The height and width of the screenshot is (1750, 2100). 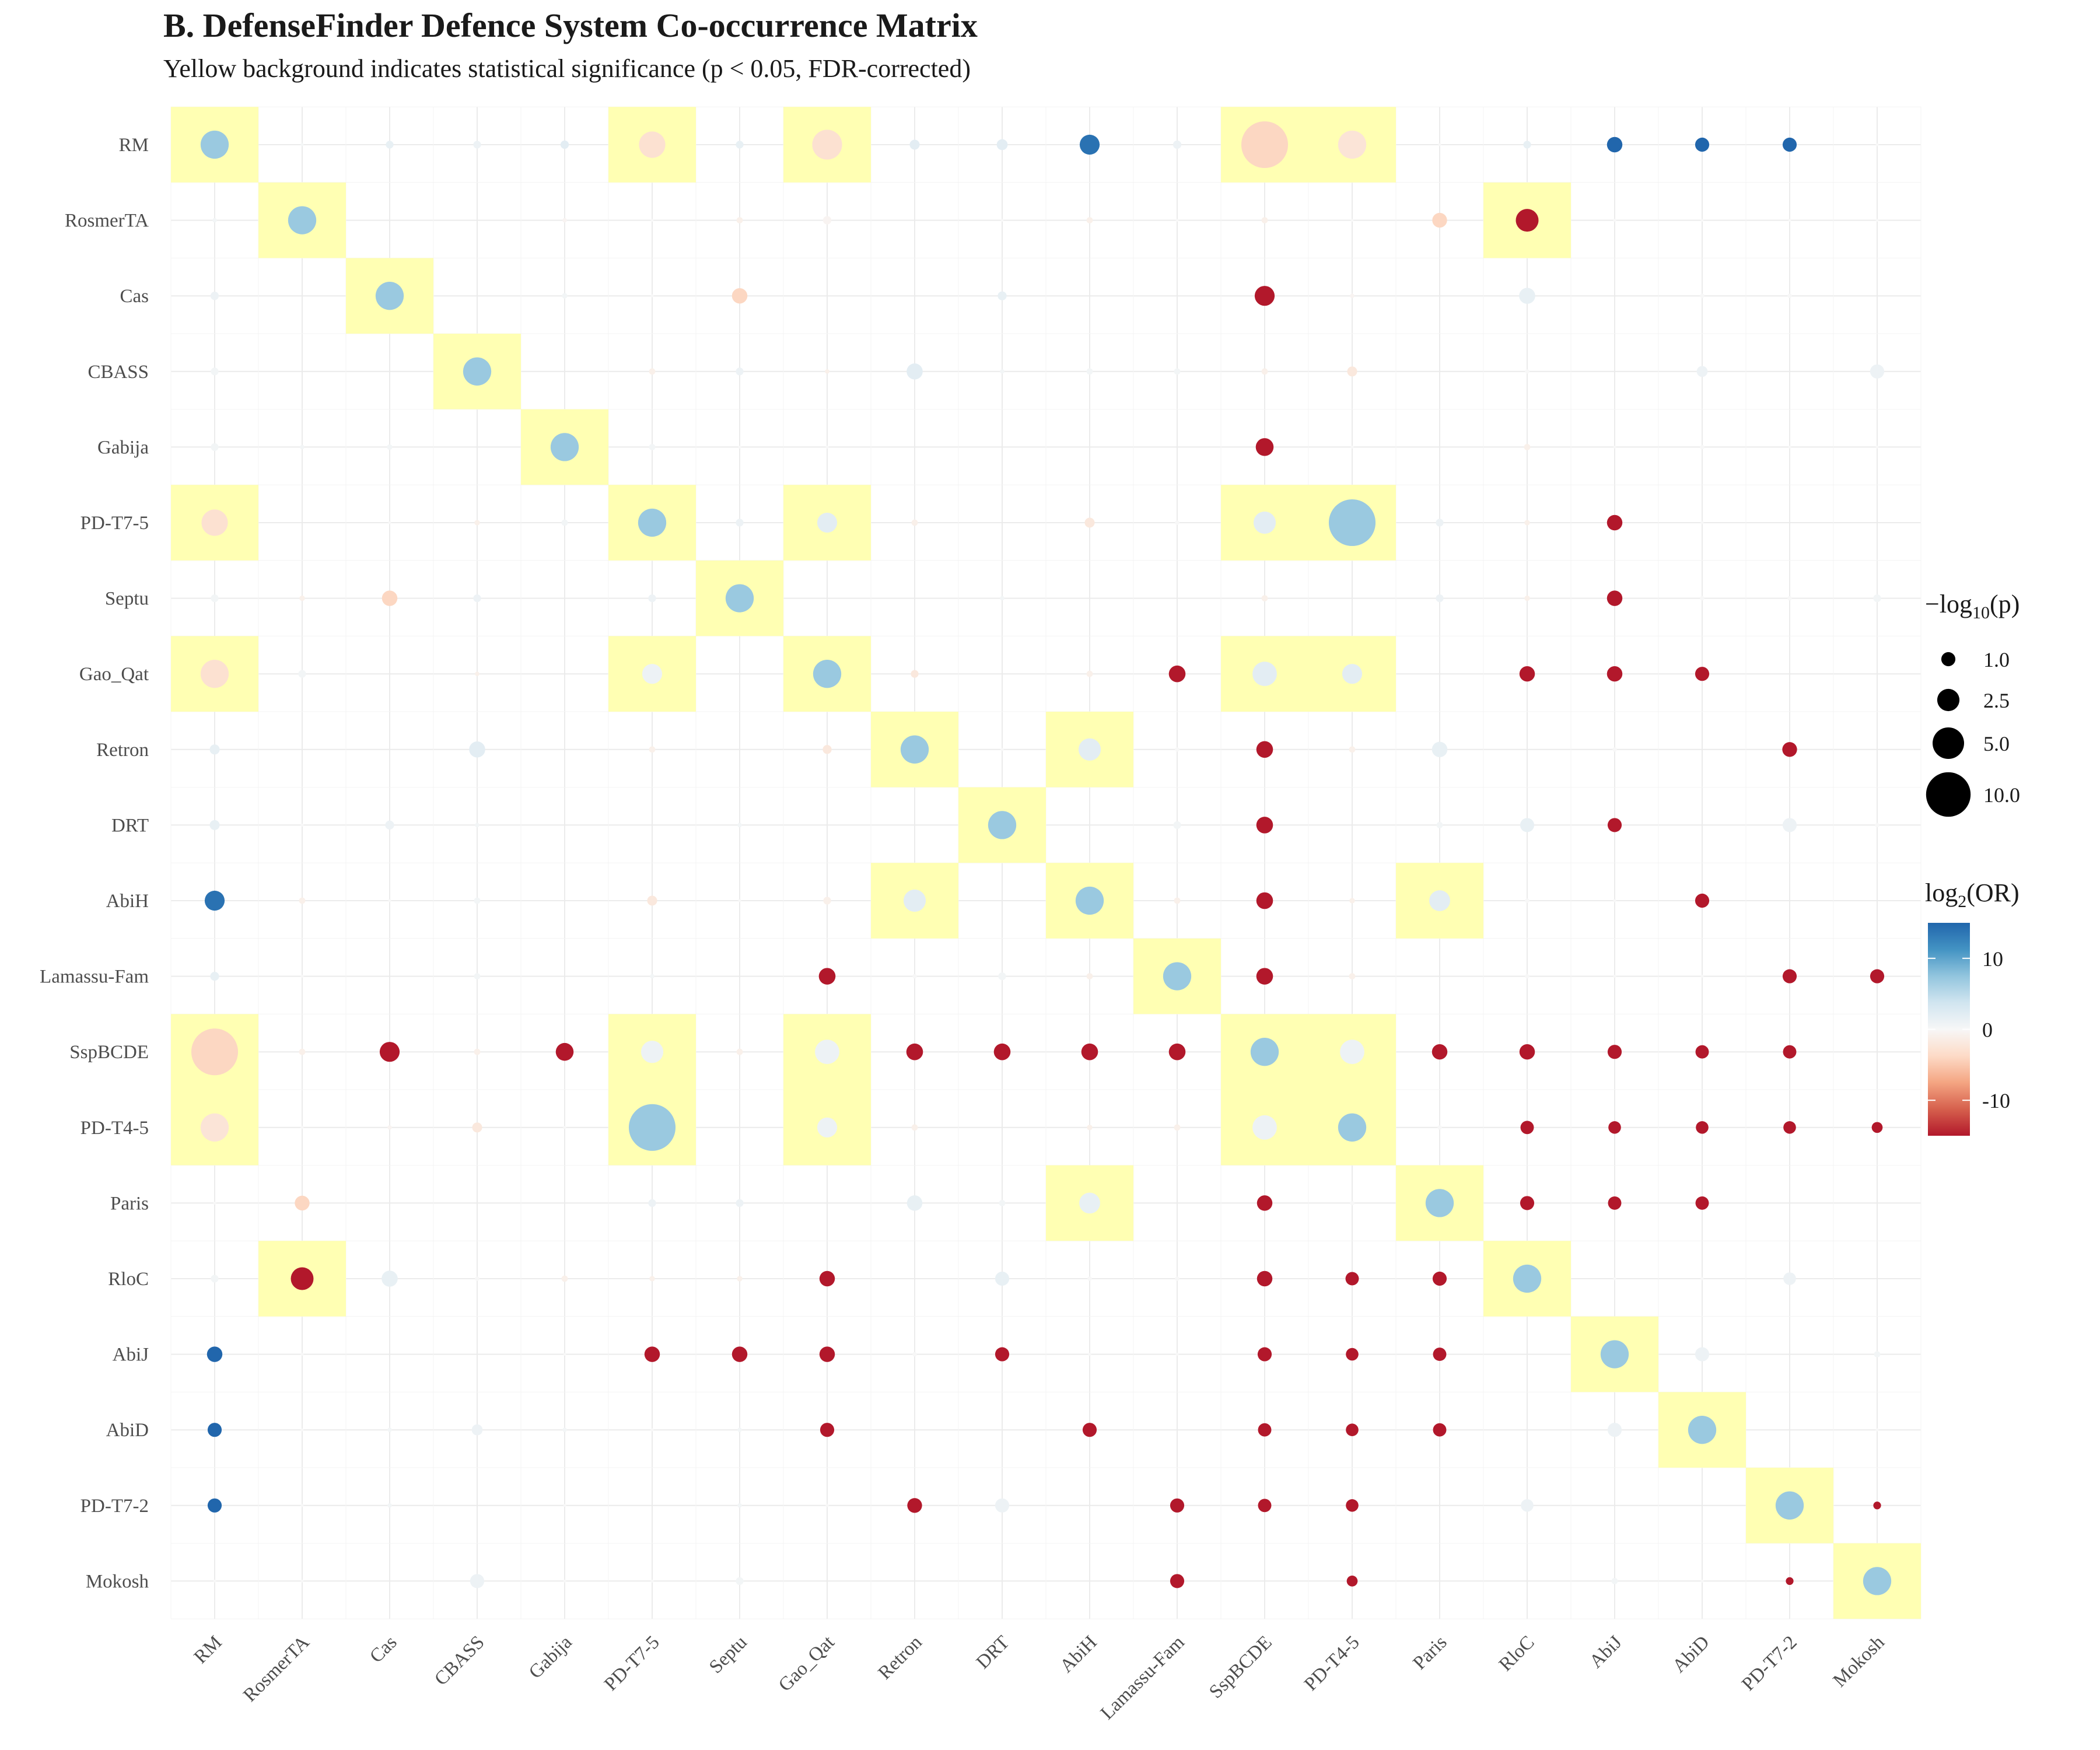 What do you see at coordinates (477, 523) in the screenshot?
I see `bubble-PD-T7-5-CBASS` at bounding box center [477, 523].